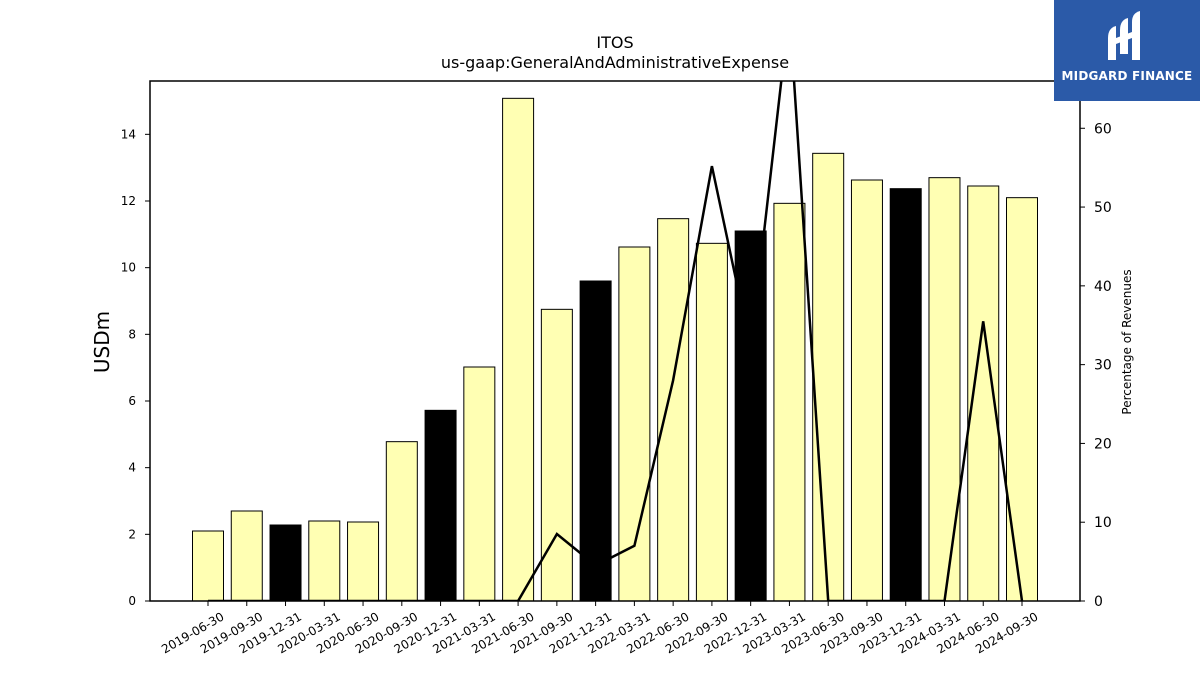 The width and height of the screenshot is (1200, 675). Describe the element at coordinates (128, 201) in the screenshot. I see `y-tick-label: 12` at that location.